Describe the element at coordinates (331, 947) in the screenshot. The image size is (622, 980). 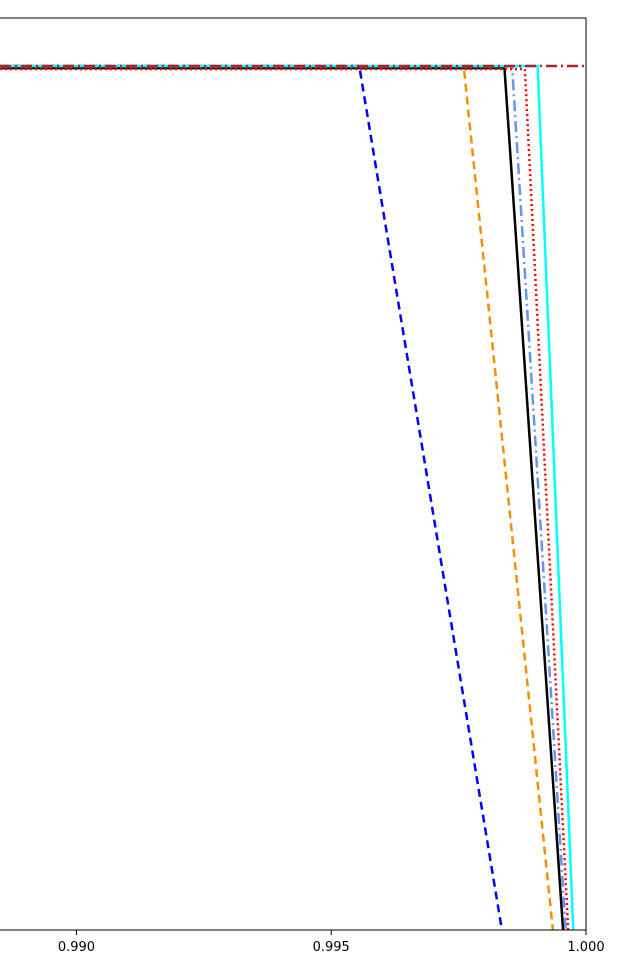
I see `x-tick-label: 0.995` at that location.